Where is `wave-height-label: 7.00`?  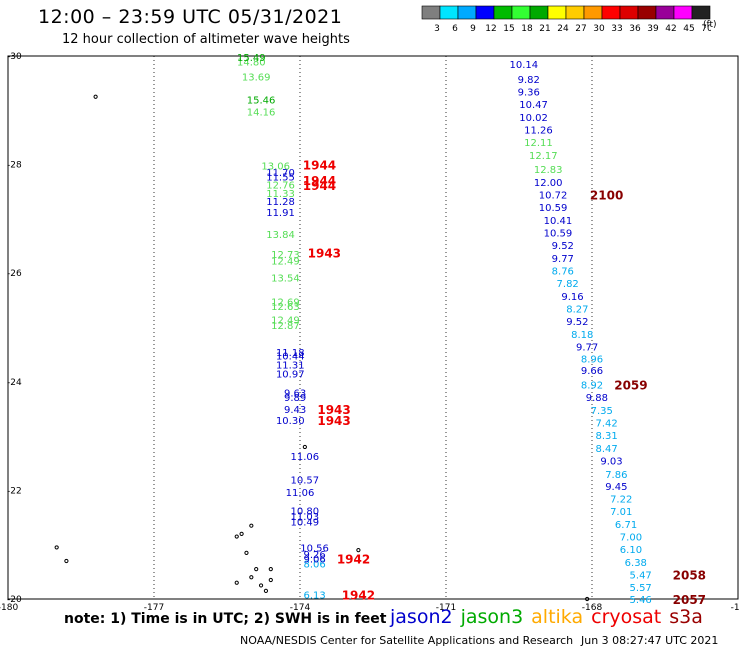 wave-height-label: 7.00 is located at coordinates (631, 538).